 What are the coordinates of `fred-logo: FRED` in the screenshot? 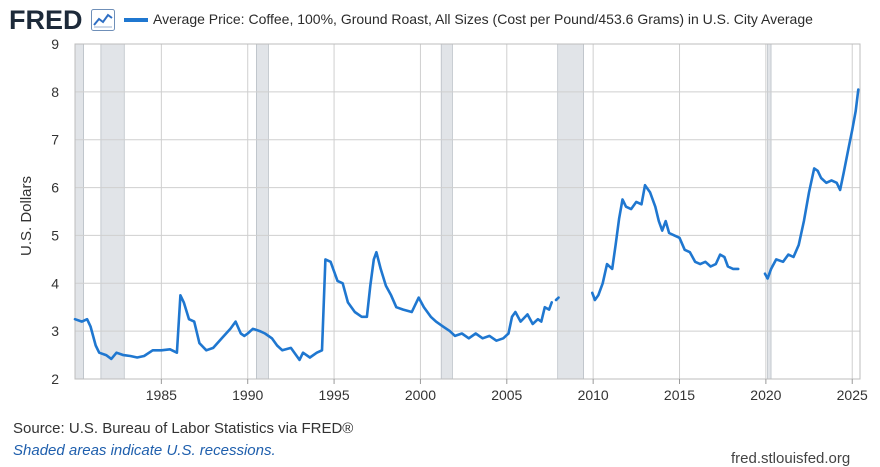 It's located at (46, 20).